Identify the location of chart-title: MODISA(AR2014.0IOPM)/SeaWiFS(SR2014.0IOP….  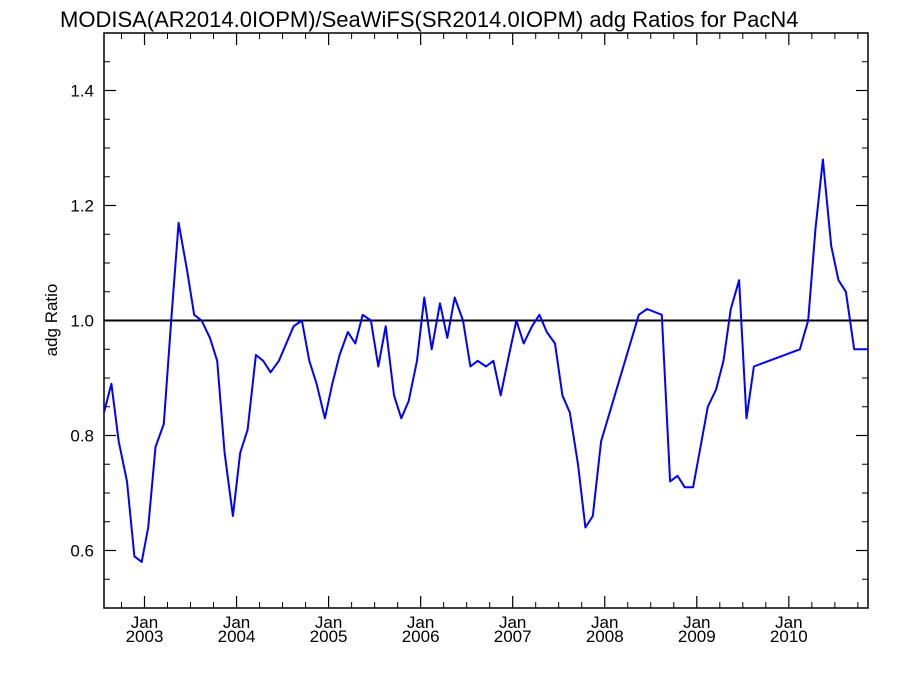
(429, 19).